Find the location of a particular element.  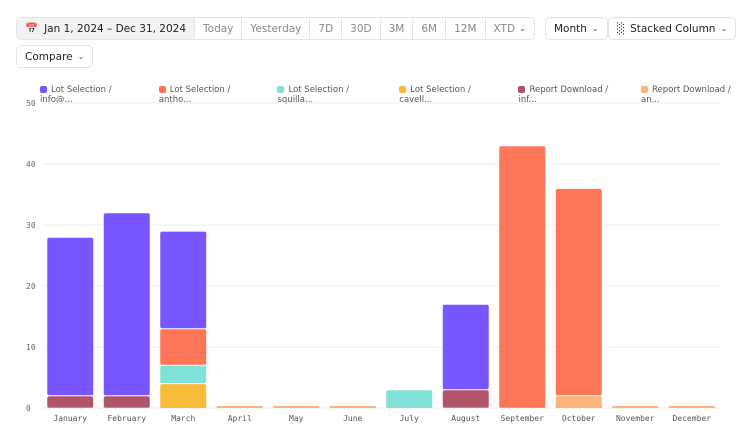

interval-dropdown: Month ⌄ is located at coordinates (576, 28).